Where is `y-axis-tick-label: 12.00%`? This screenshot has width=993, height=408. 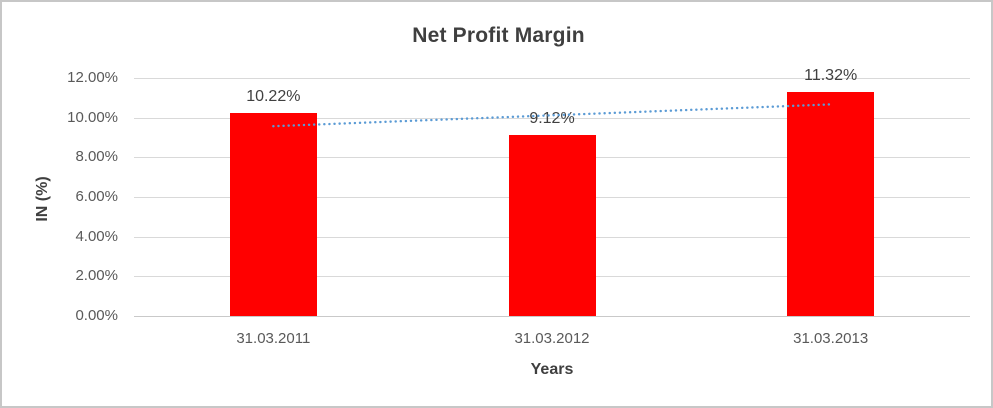
y-axis-tick-label: 12.00% is located at coordinates (92, 77).